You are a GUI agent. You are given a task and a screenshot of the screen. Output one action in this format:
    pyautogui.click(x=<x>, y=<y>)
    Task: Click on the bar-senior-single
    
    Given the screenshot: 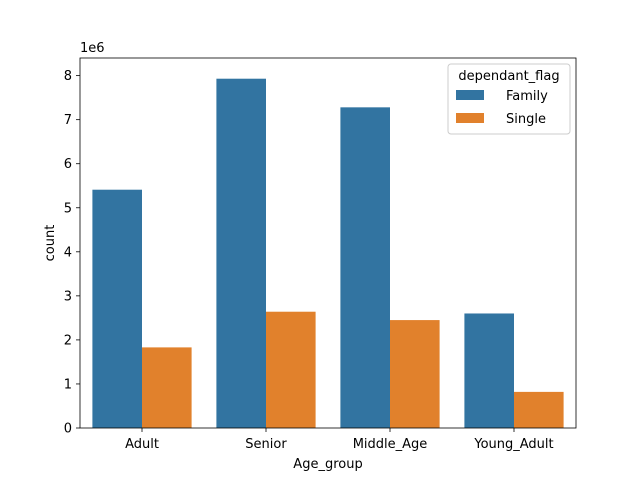 What is the action you would take?
    pyautogui.click(x=291, y=369)
    